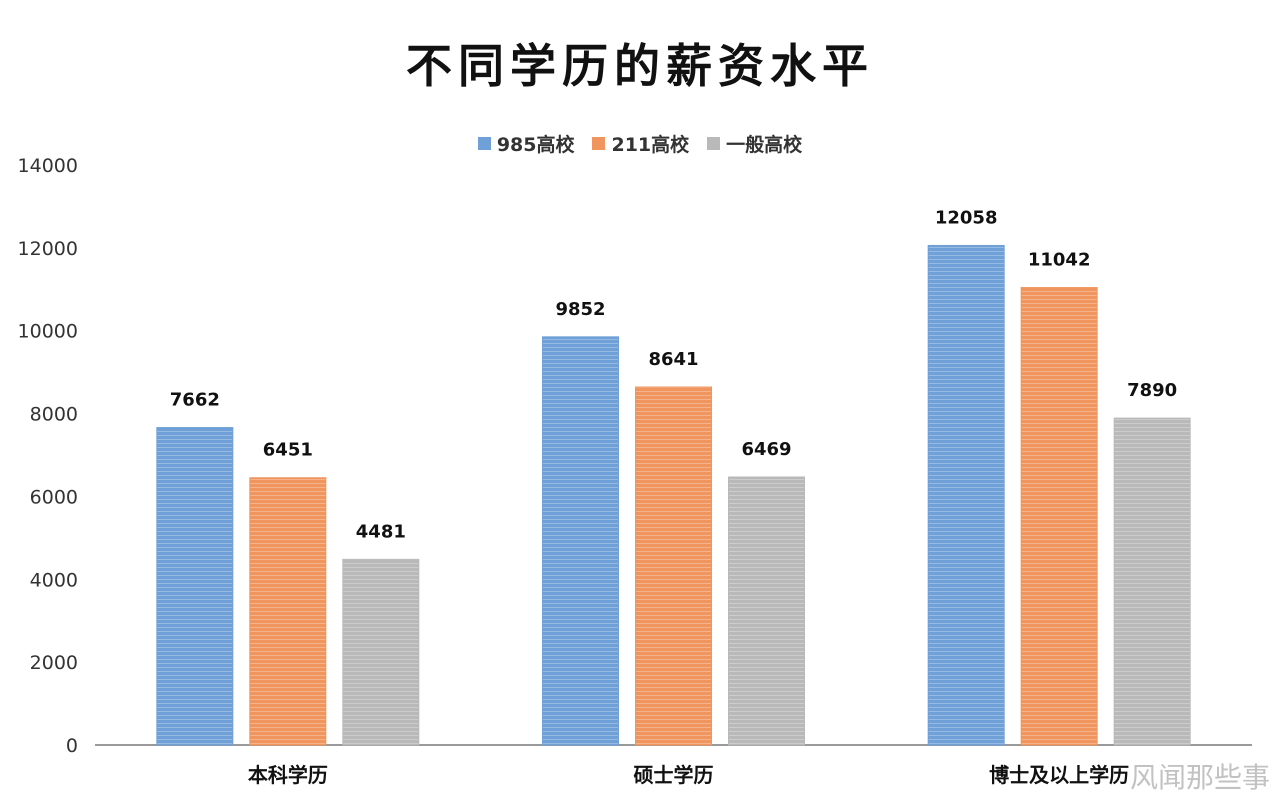 Image resolution: width=1280 pixels, height=808 pixels. Describe the element at coordinates (1152, 390) in the screenshot. I see `bar-value-label: 7890` at that location.